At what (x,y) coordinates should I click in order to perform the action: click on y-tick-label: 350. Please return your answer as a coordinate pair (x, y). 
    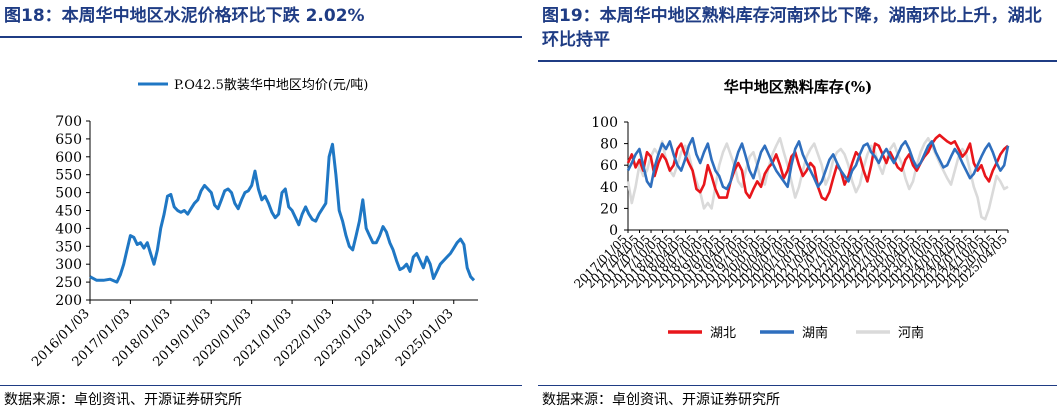
    Looking at the image, I should click on (68, 247).